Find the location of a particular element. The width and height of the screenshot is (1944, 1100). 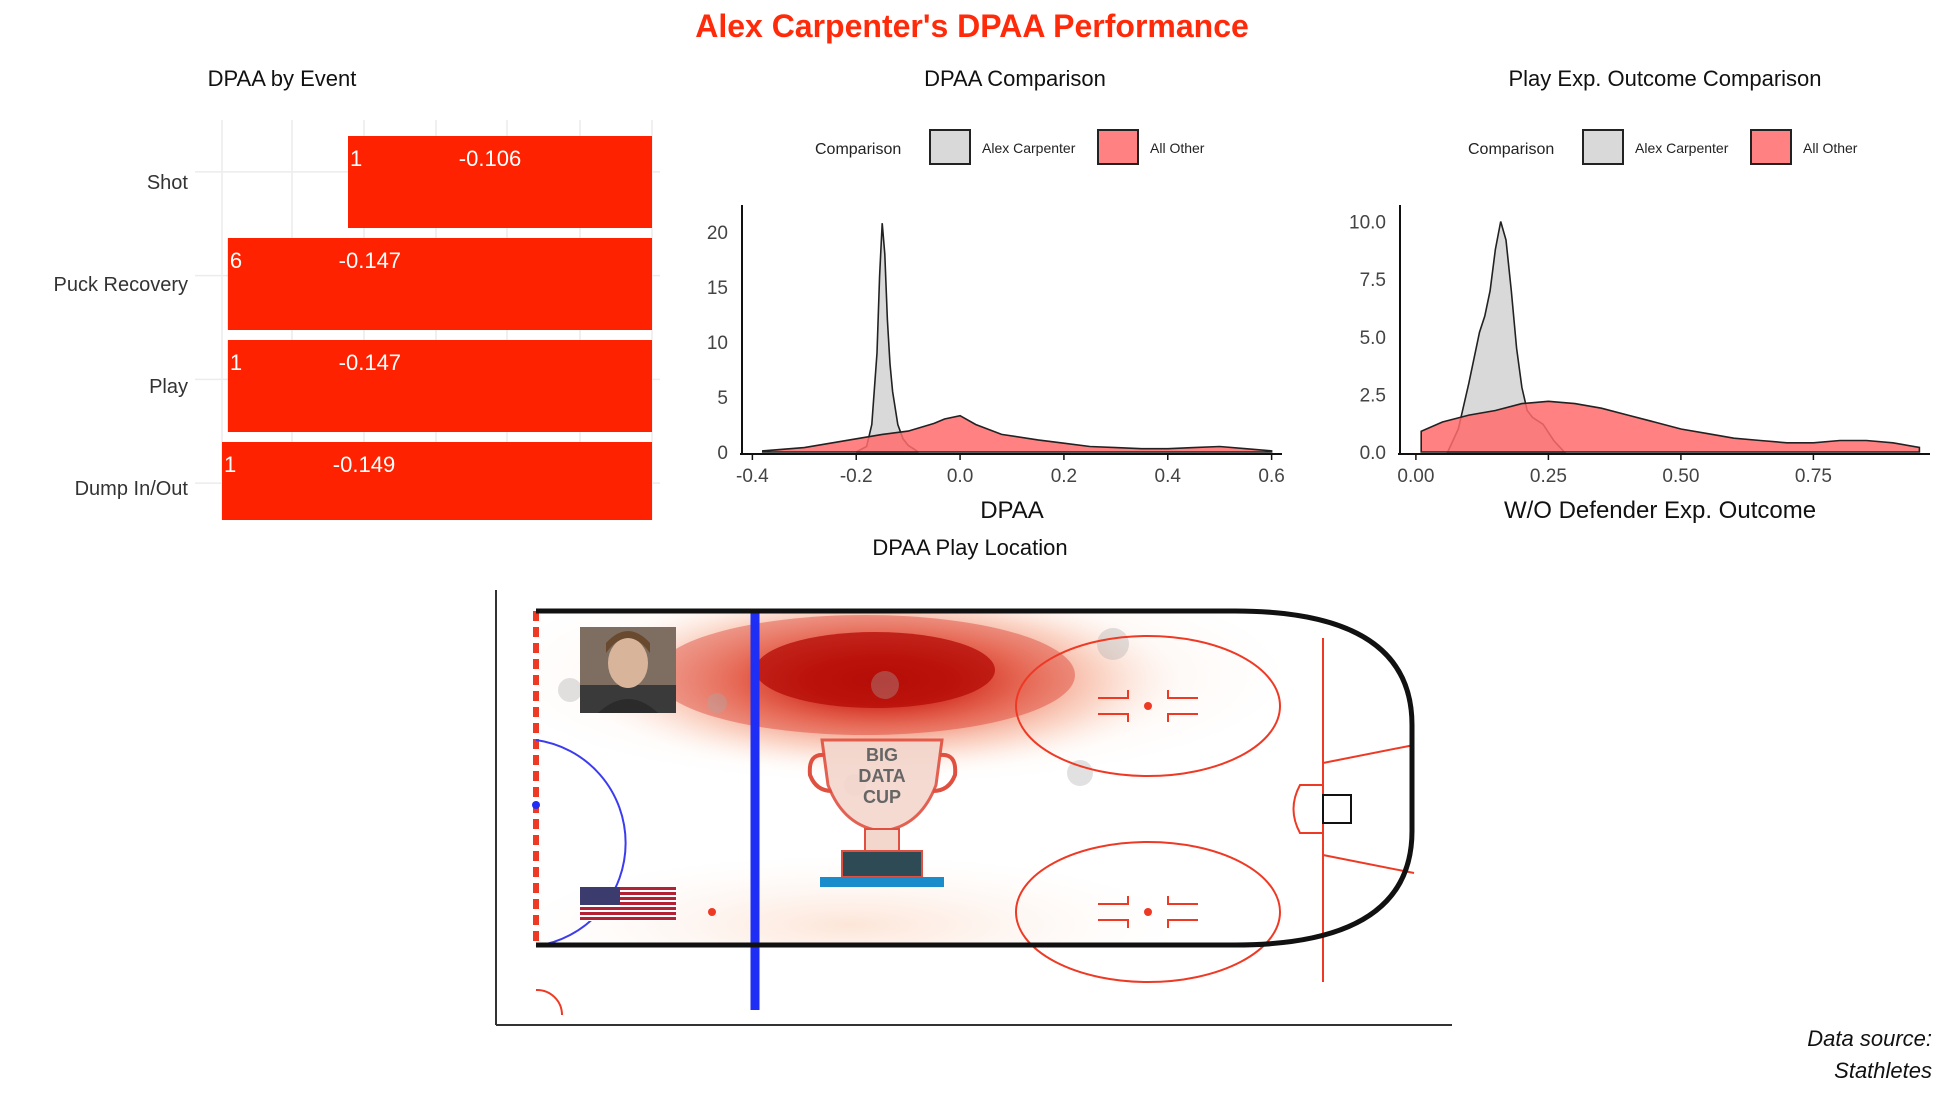

density-hotspot-mid is located at coordinates (865, 675).